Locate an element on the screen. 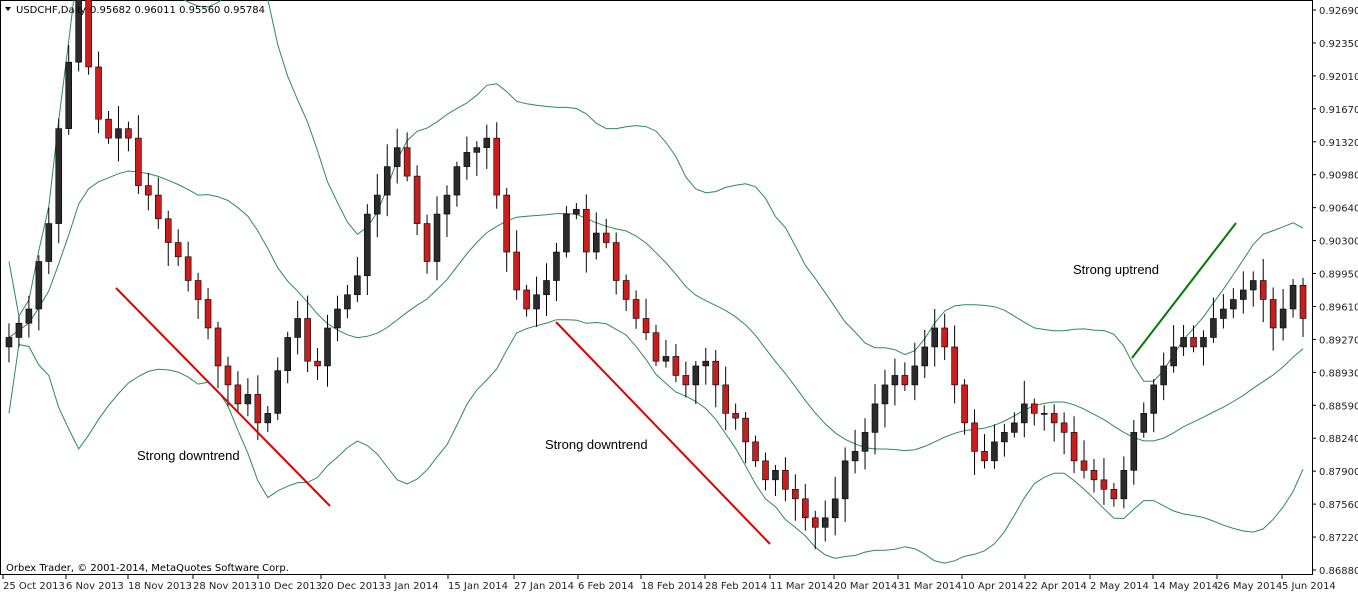  y-tick-label: 0.92010 is located at coordinates (1338, 77).